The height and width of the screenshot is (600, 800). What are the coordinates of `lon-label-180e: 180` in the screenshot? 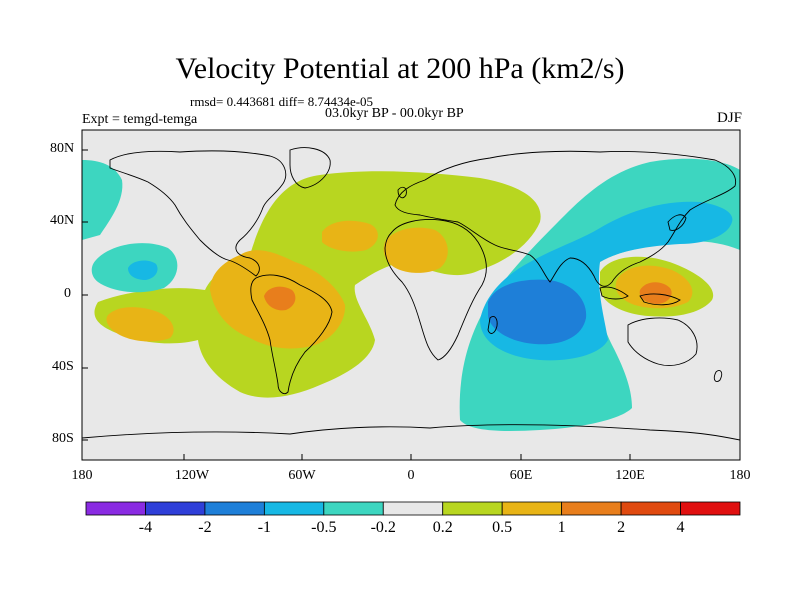 It's located at (740, 475).